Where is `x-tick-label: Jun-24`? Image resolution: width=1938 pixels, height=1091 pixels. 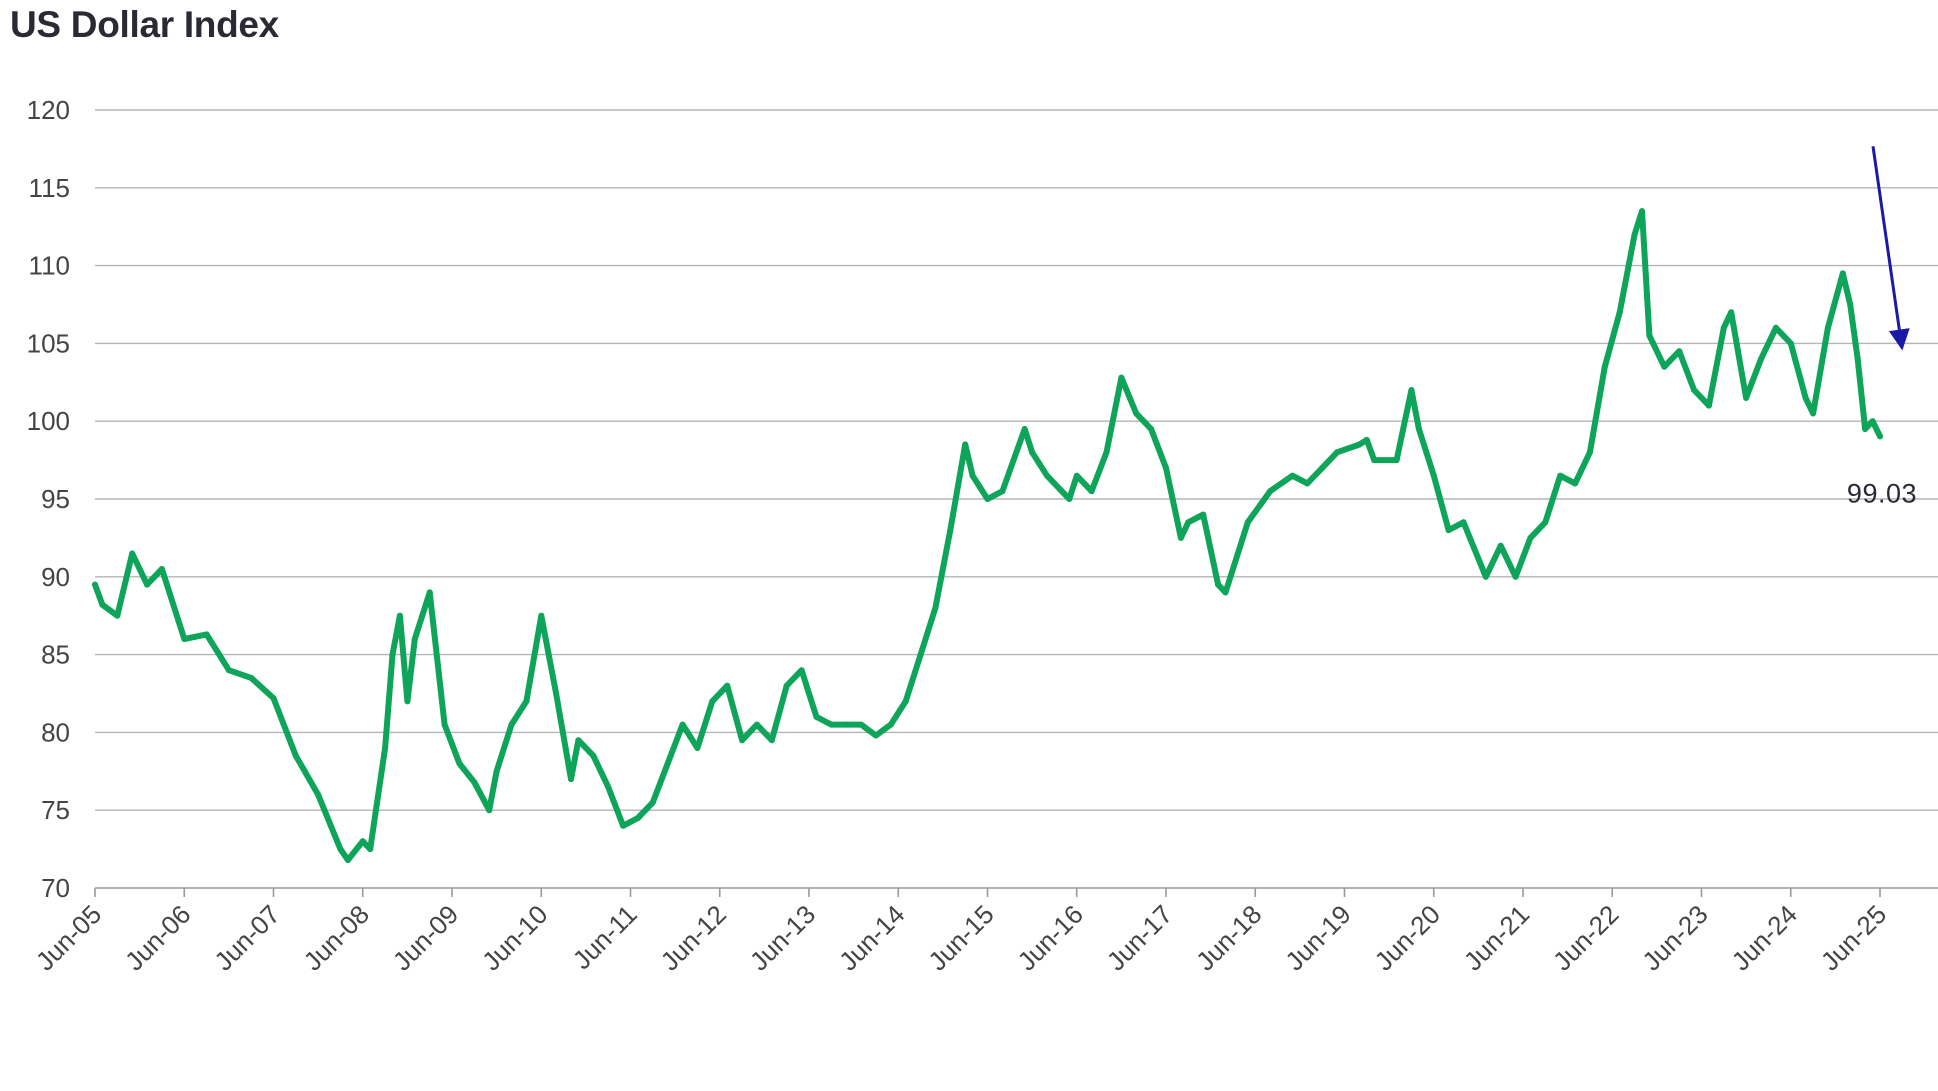
x-tick-label: Jun-24 is located at coordinates (1764, 937).